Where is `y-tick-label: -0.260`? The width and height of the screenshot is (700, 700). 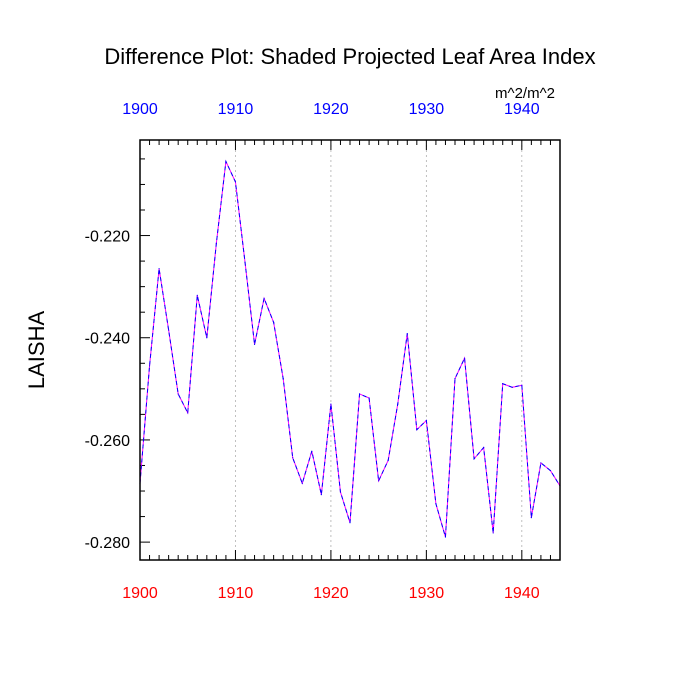
y-tick-label: -0.260 is located at coordinates (107, 441).